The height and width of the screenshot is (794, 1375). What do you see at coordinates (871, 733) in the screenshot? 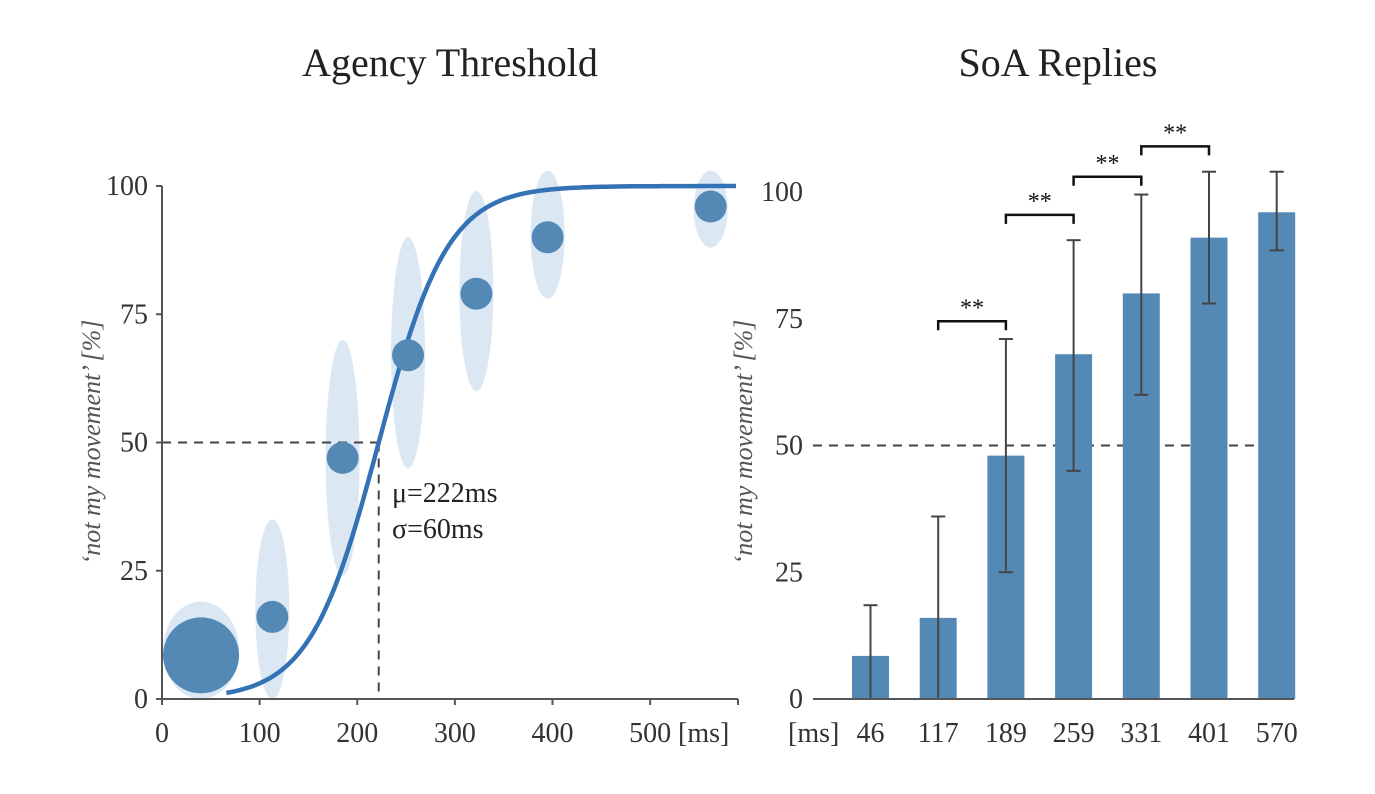
I see `x-tick-label: 46` at bounding box center [871, 733].